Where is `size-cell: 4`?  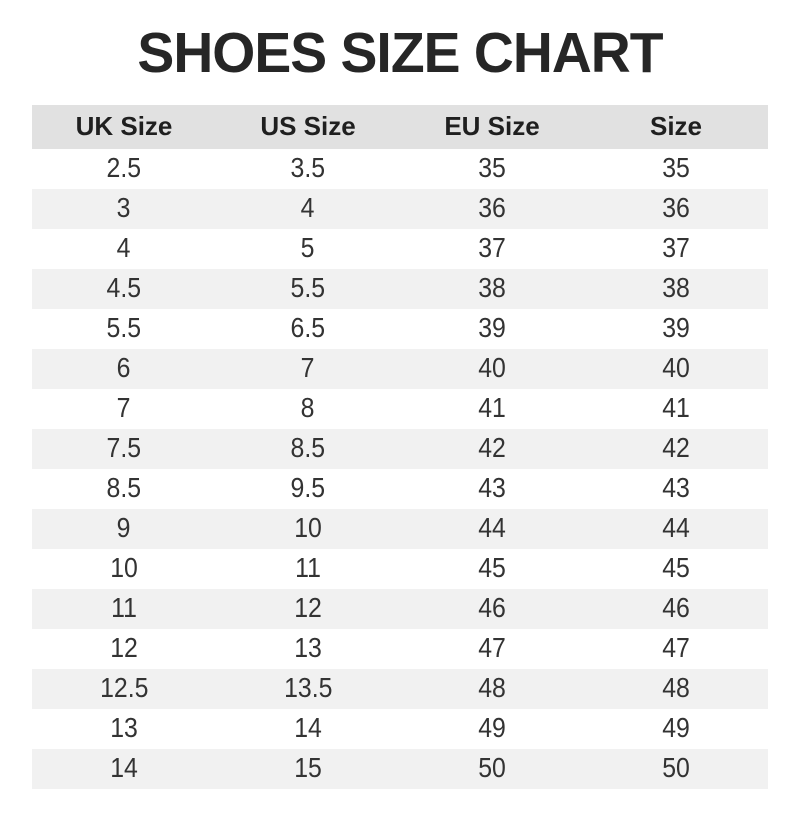 size-cell: 4 is located at coordinates (308, 209).